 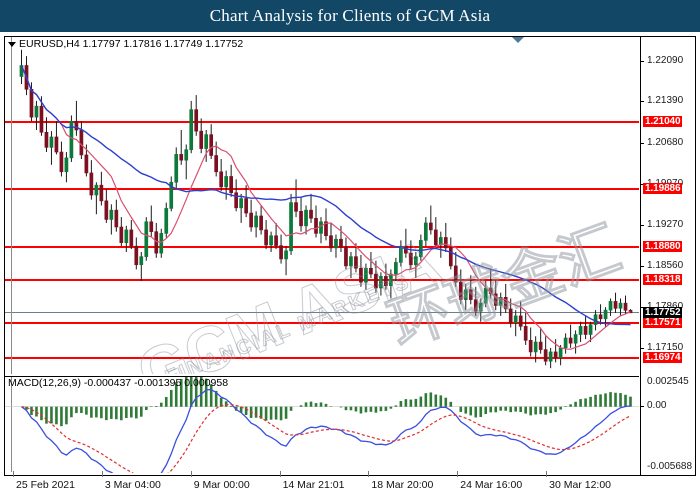 I want to click on macd-scale-separator, so click(x=640, y=424).